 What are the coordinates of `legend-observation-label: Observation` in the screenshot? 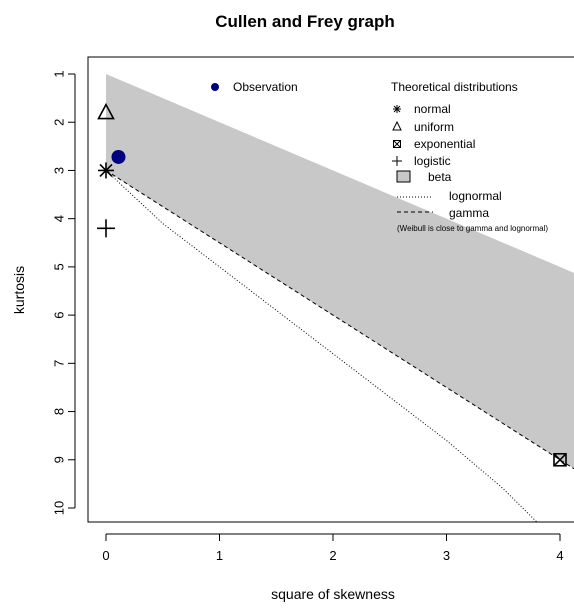 It's located at (265, 87).